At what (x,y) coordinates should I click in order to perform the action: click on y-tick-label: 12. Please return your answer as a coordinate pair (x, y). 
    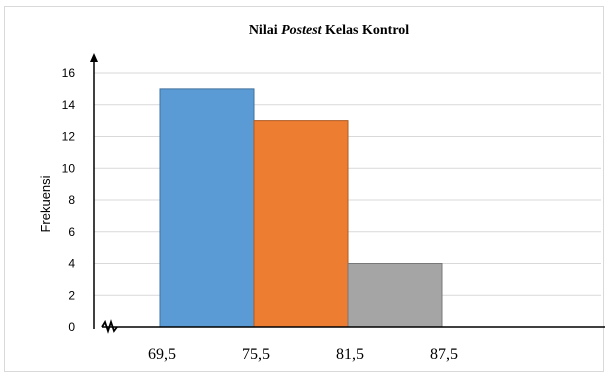
    Looking at the image, I should click on (69, 137).